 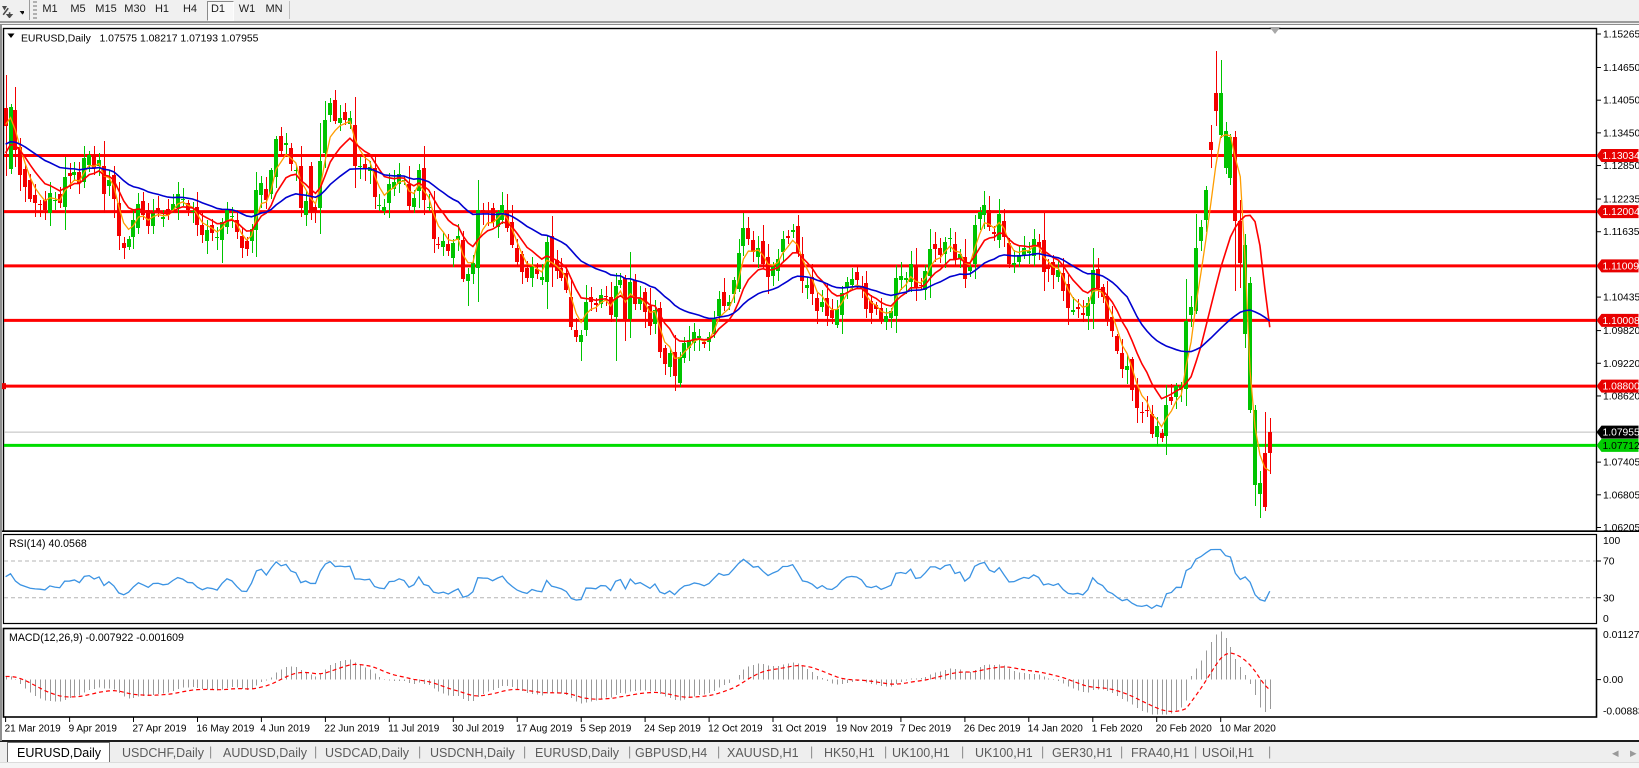 I want to click on svg-text: 9 Apr 2019, so click(x=93, y=729).